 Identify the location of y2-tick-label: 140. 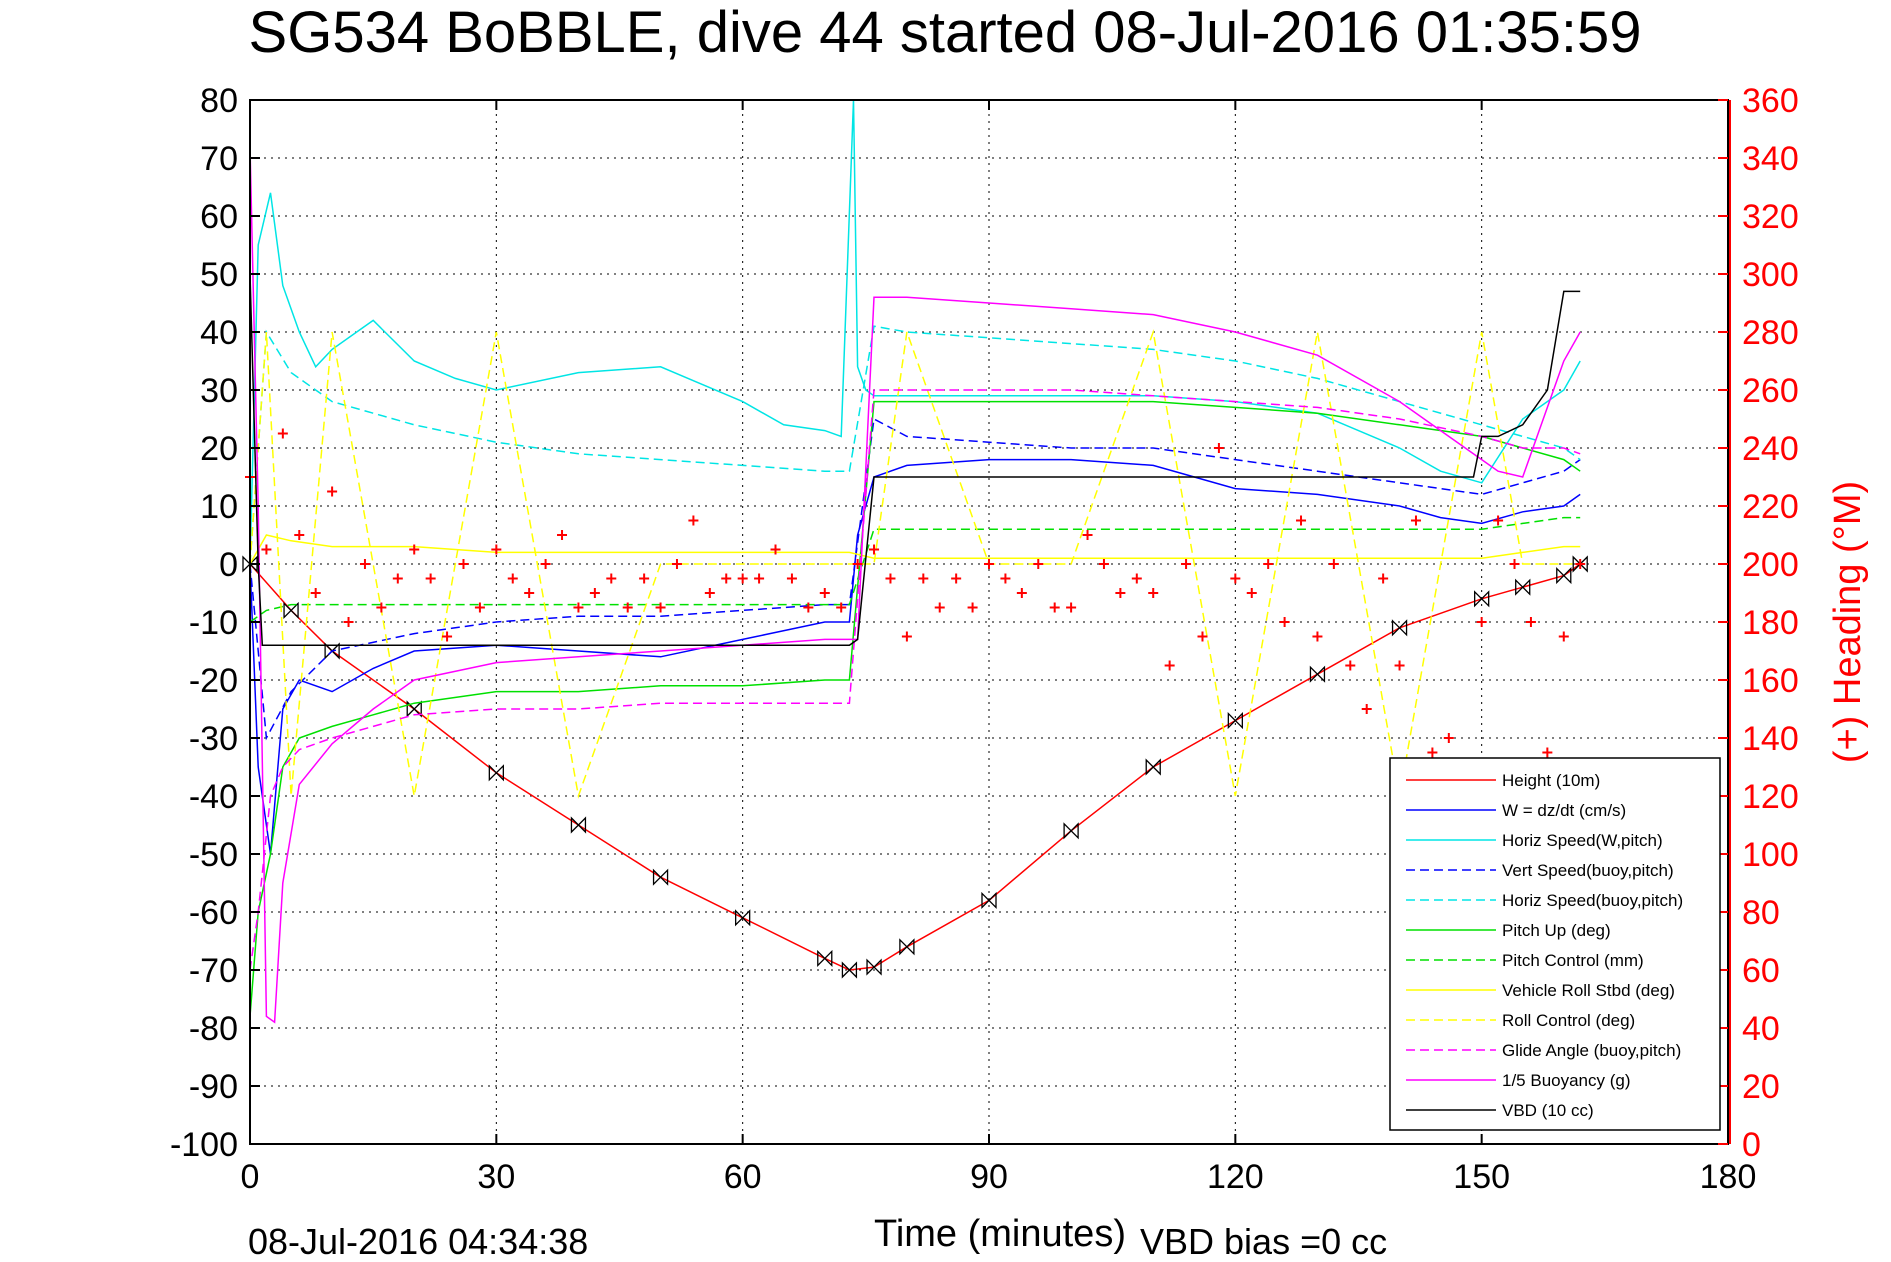
(1770, 739).